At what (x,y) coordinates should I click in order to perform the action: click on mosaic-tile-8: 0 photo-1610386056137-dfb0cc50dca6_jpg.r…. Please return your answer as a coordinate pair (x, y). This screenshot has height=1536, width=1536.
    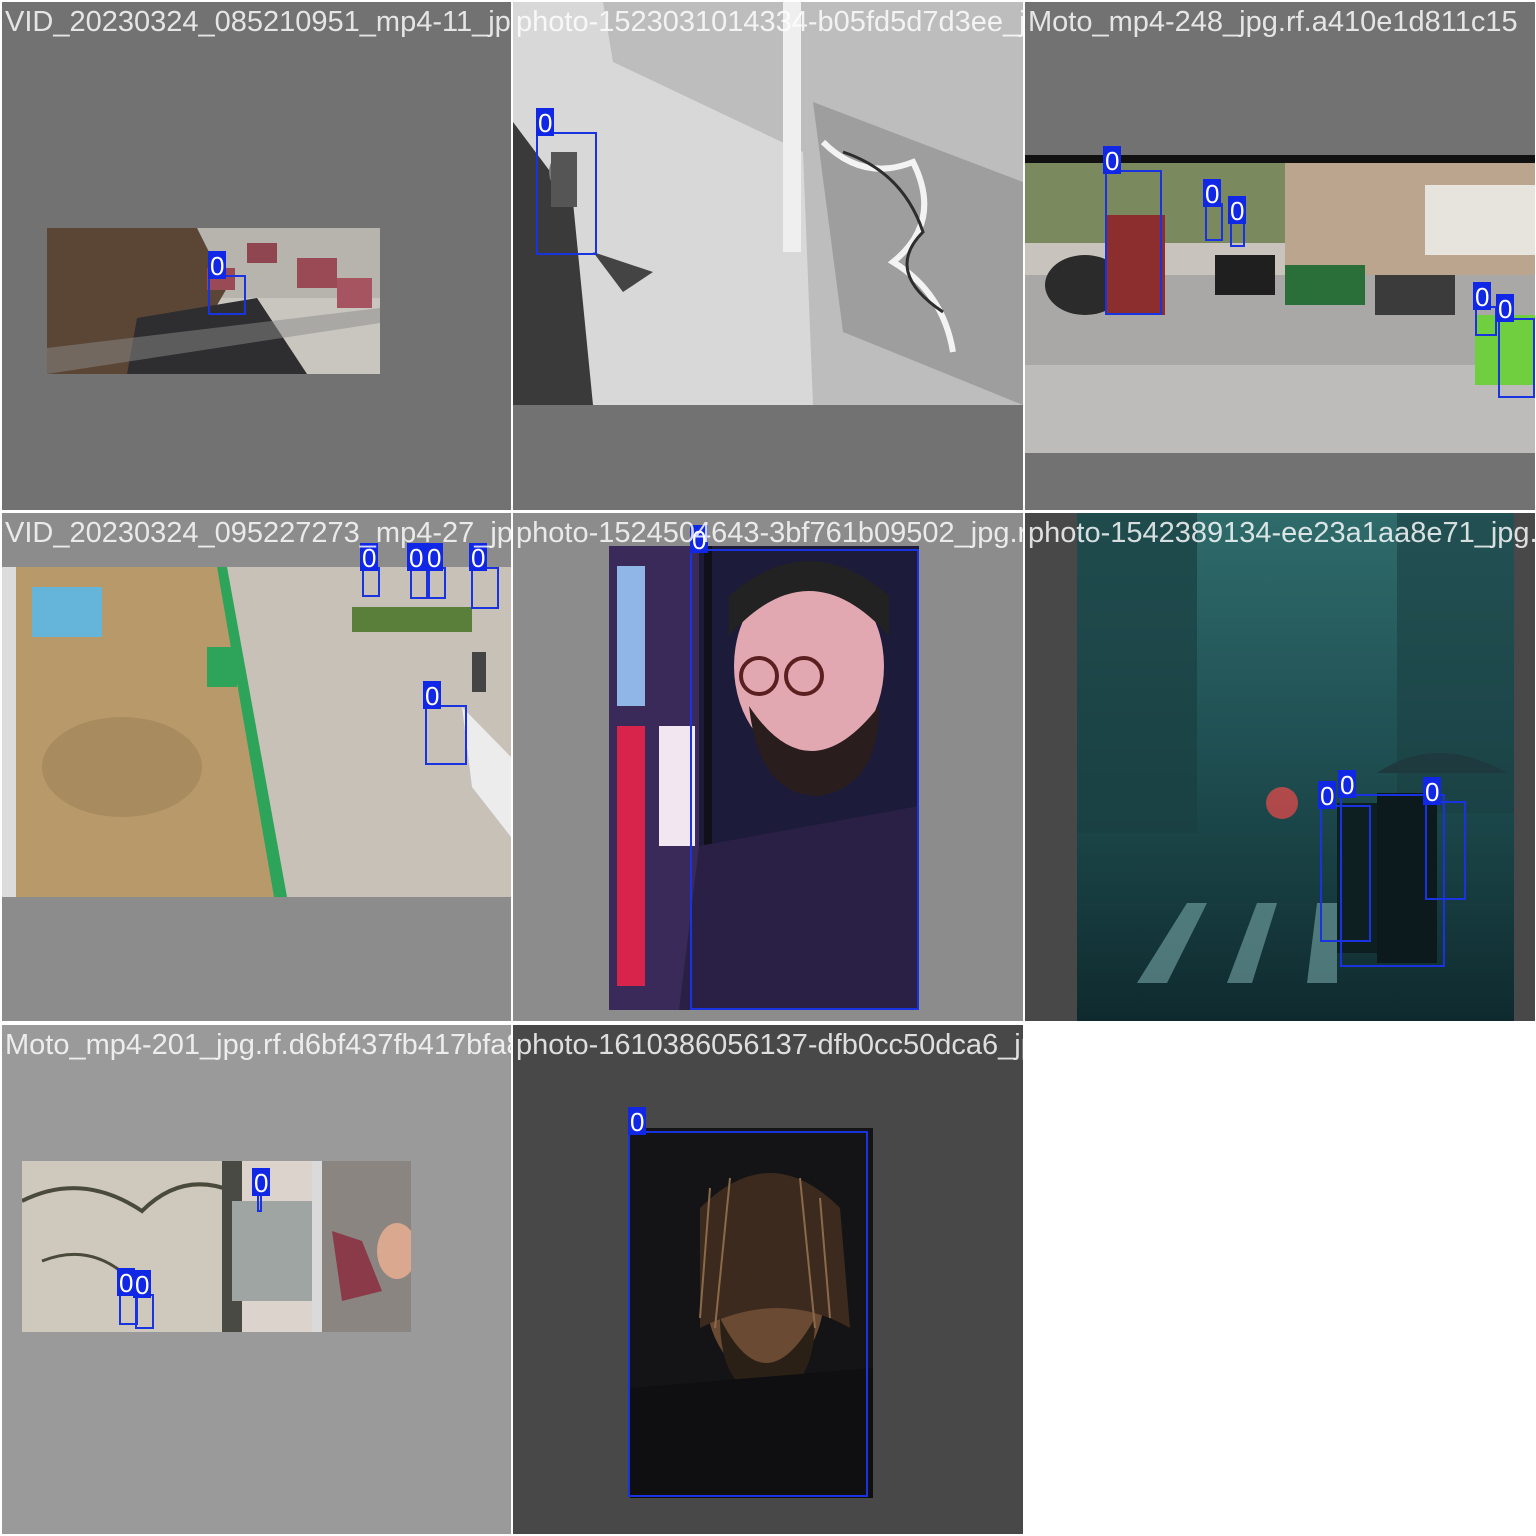
    Looking at the image, I should click on (768, 1279).